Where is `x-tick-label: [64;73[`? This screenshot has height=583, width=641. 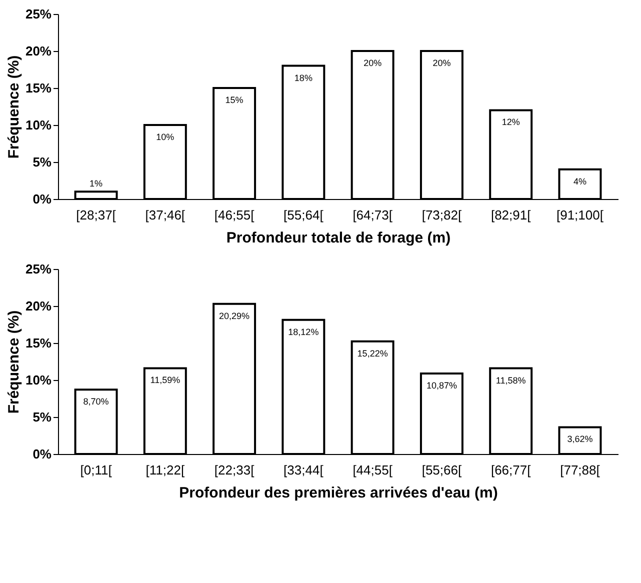
x-tick-label: [64;73[ is located at coordinates (372, 215).